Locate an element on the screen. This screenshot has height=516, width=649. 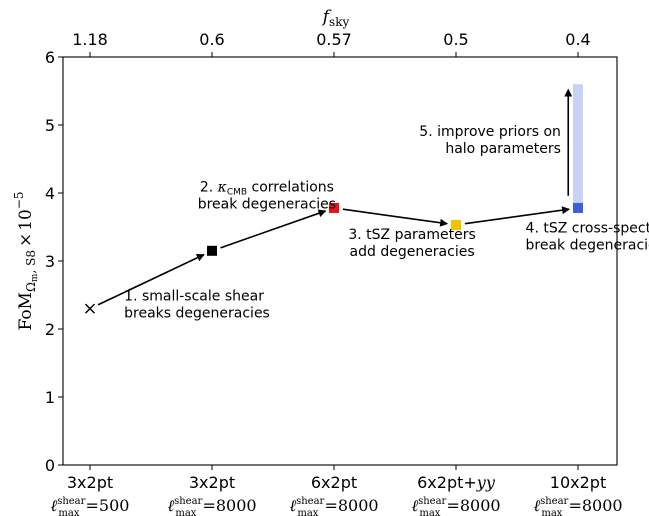
annotation: 3. tSZ parameters add degeneracies is located at coordinates (411, 243).